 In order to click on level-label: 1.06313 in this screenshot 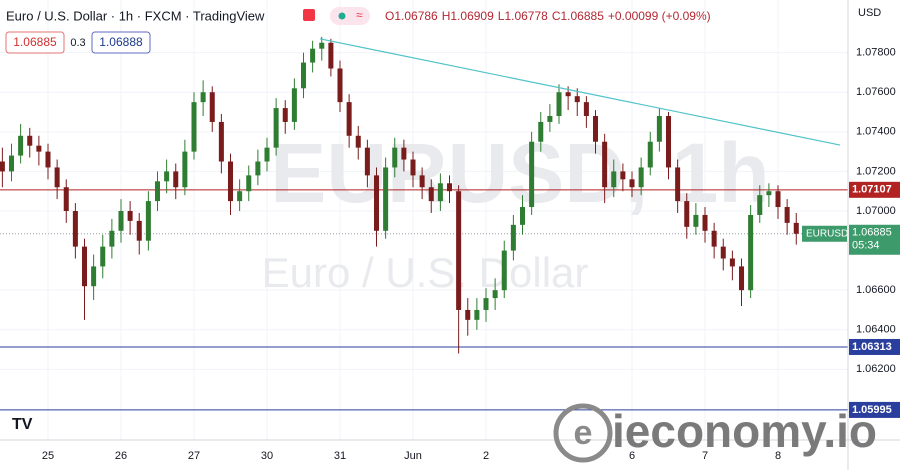, I will do `click(872, 347)`.